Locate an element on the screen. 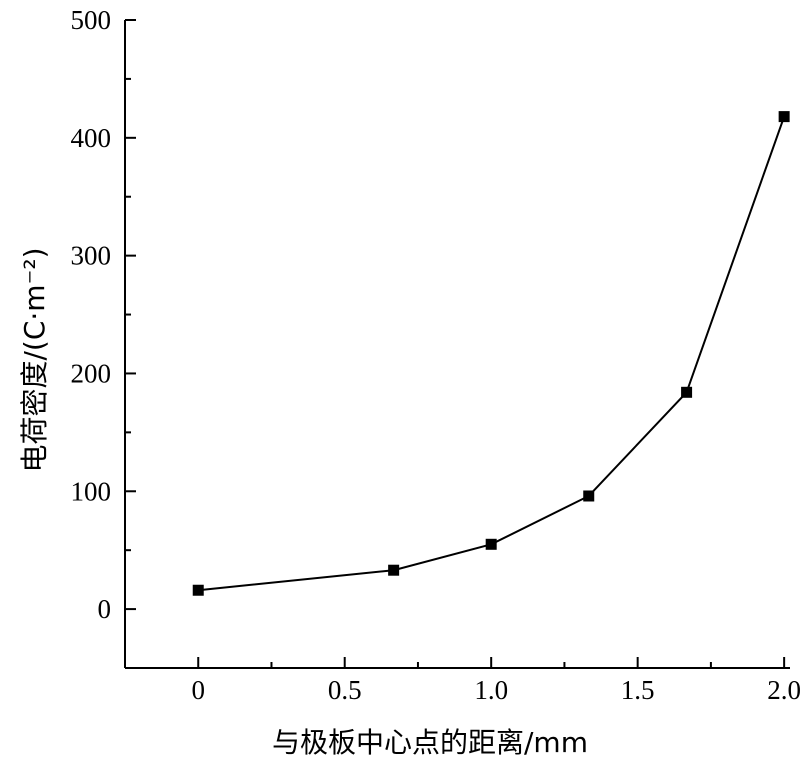  x-tick-label: 2.0 is located at coordinates (783, 690).